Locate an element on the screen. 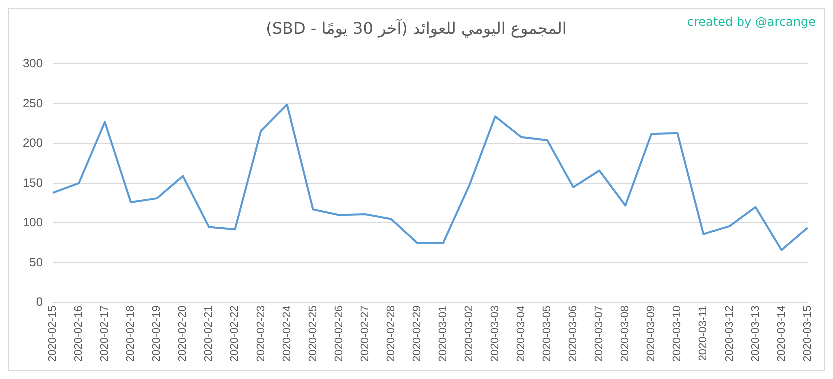 This screenshot has width=833, height=379. y-tick-label: 150 is located at coordinates (33, 183).